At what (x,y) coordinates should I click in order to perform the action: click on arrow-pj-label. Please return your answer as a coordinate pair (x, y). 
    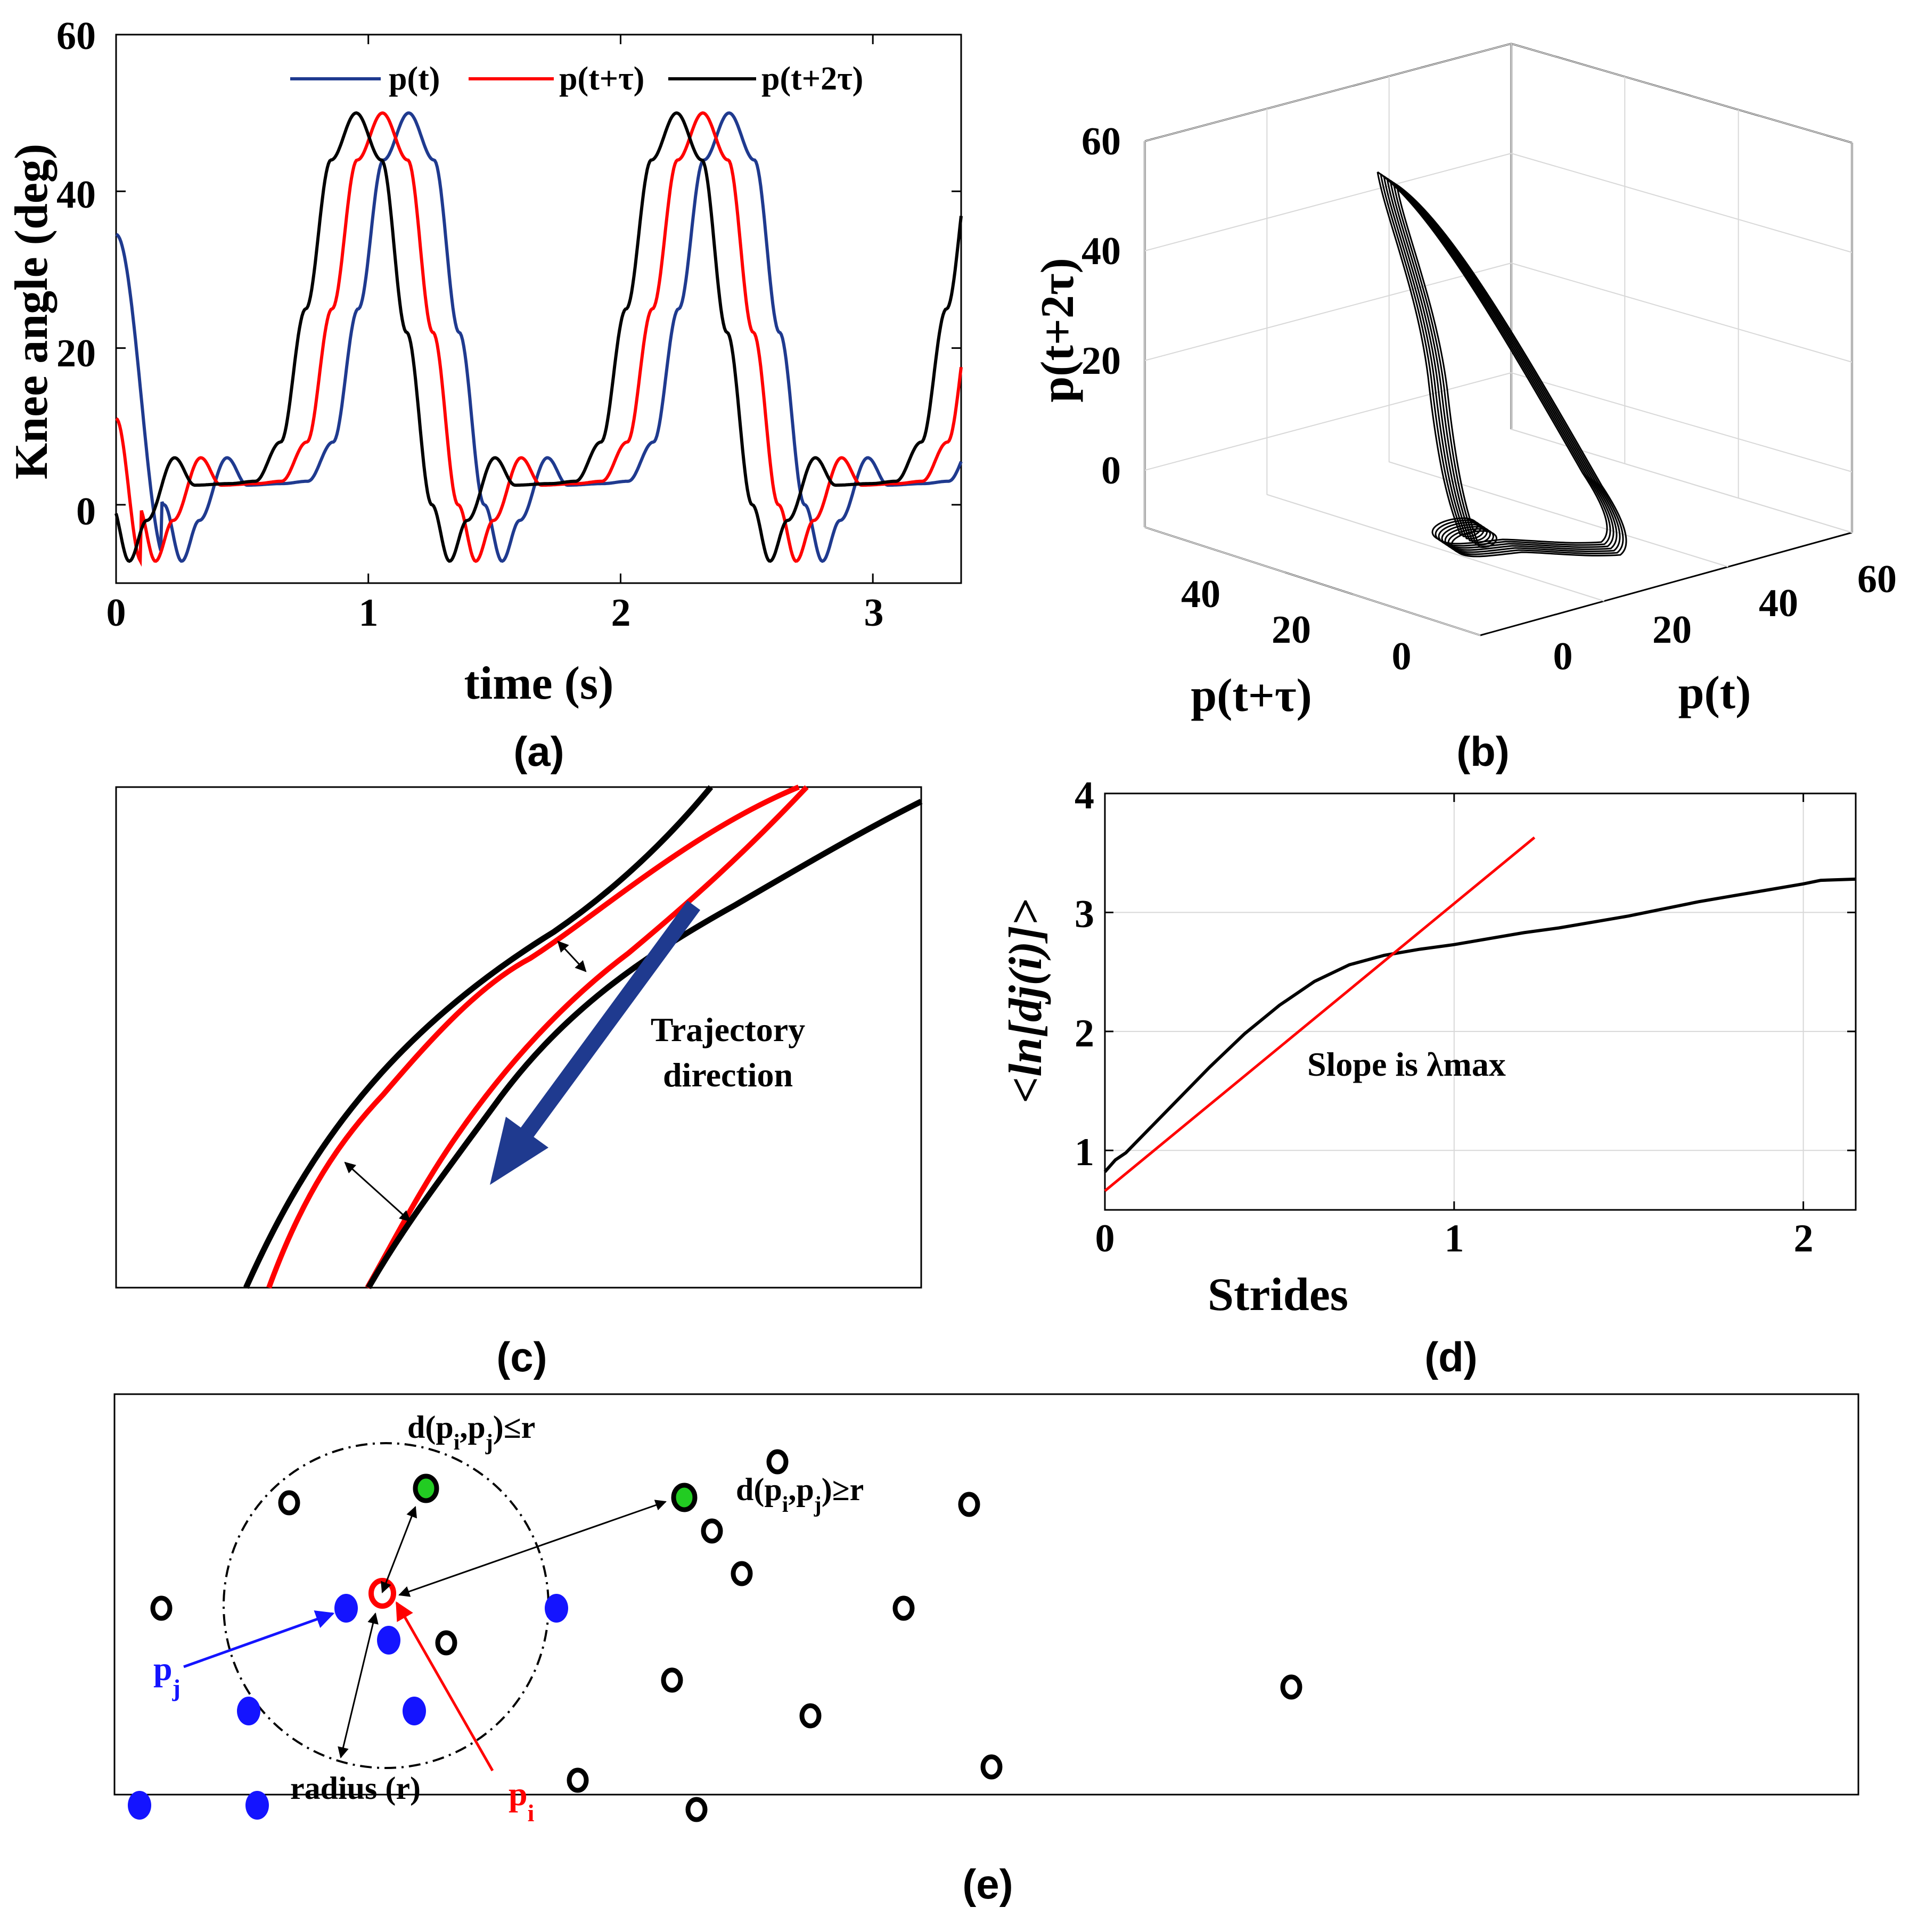
    Looking at the image, I should click on (259, 1639).